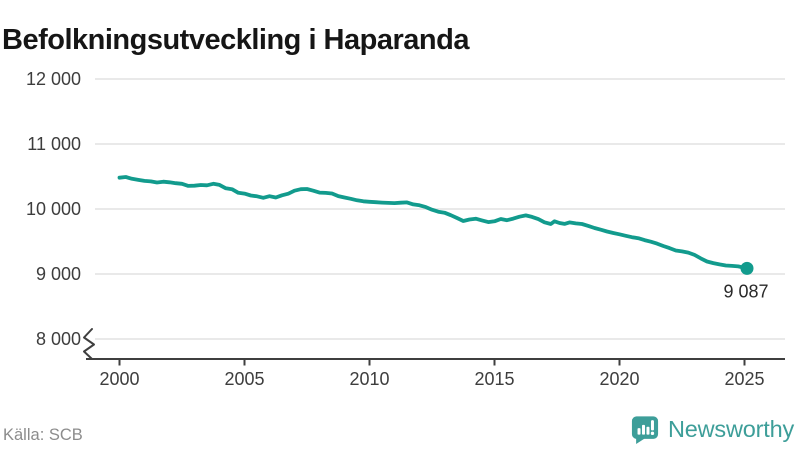 This screenshot has height=450, width=800. Describe the element at coordinates (745, 291) in the screenshot. I see `end-value-label: 9 087` at that location.